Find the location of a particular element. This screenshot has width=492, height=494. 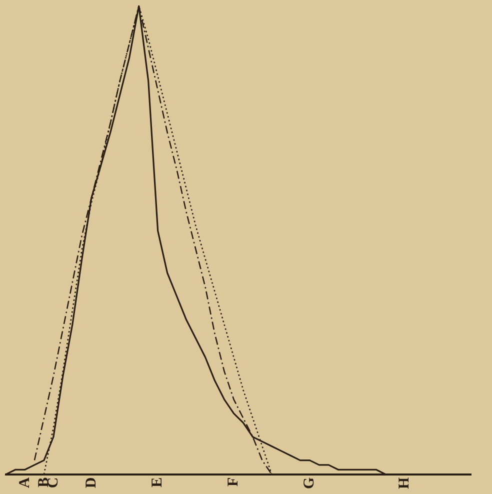

x-tick-label: H is located at coordinates (404, 483).